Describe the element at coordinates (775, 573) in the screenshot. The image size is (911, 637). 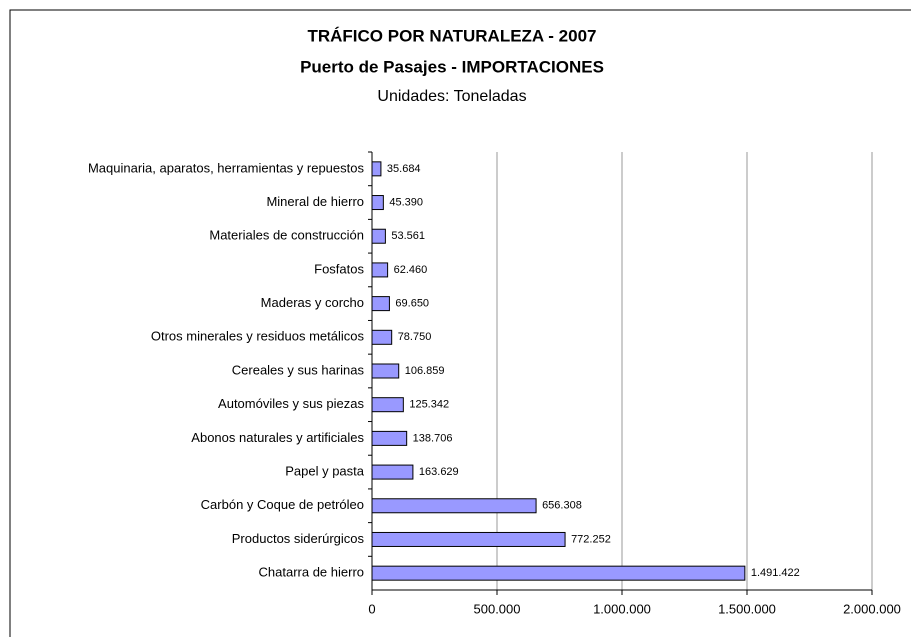
I see `value-label: 1.491.422` at that location.